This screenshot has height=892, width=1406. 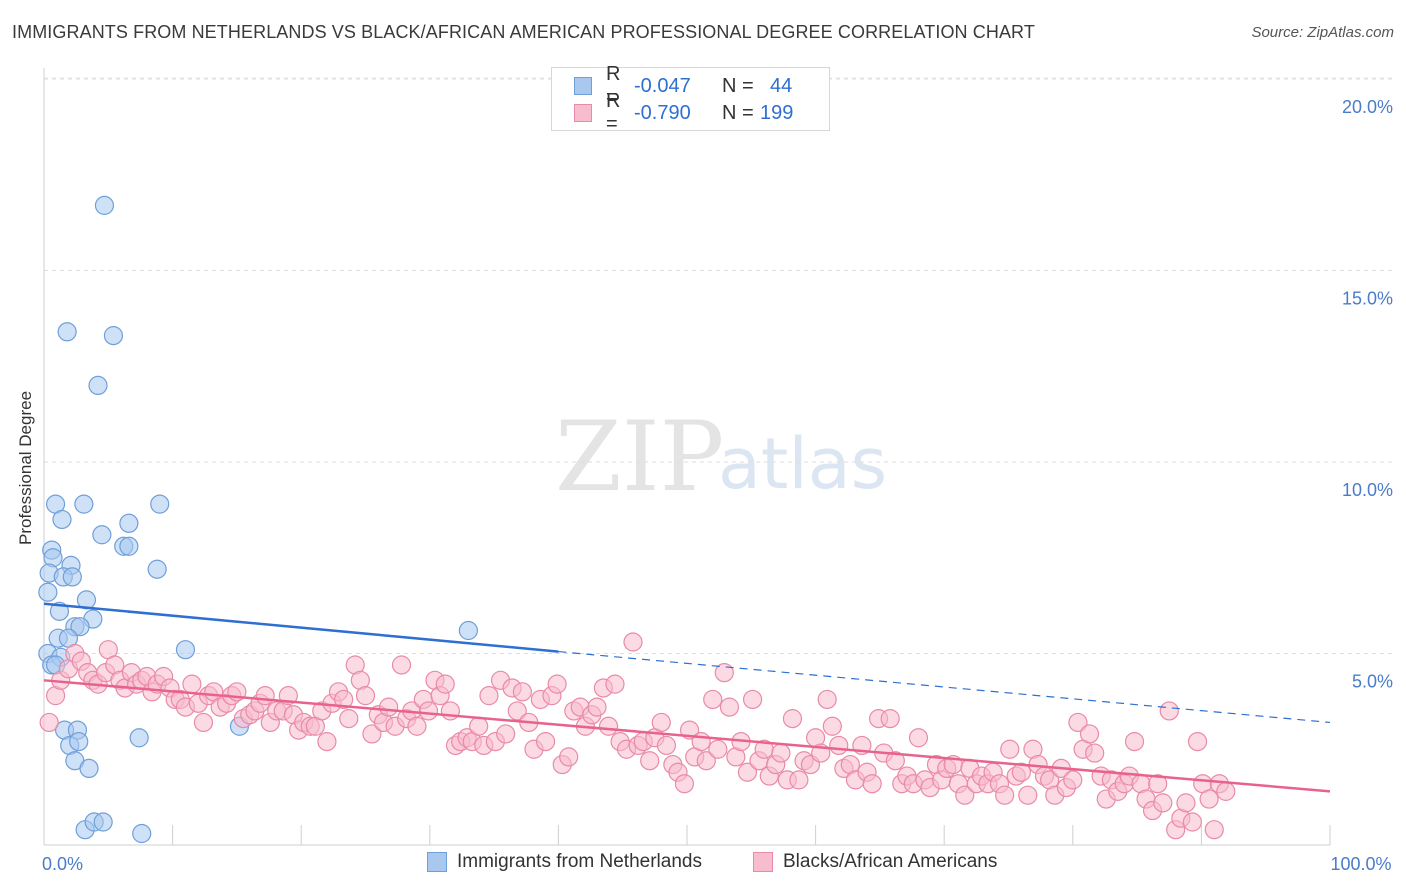 What do you see at coordinates (802, 464) in the screenshot?
I see `watermark-atlas: atlas` at bounding box center [802, 464].